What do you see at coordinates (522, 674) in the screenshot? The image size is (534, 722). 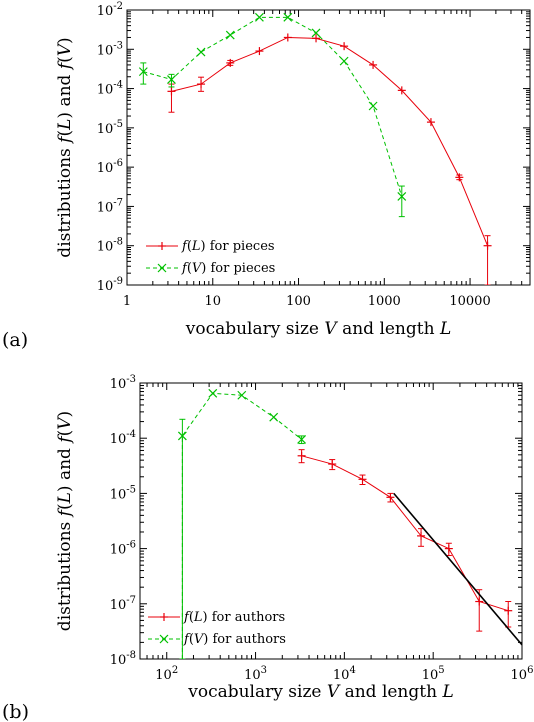 I see `x-tick-label: 10⁶` at bounding box center [522, 674].